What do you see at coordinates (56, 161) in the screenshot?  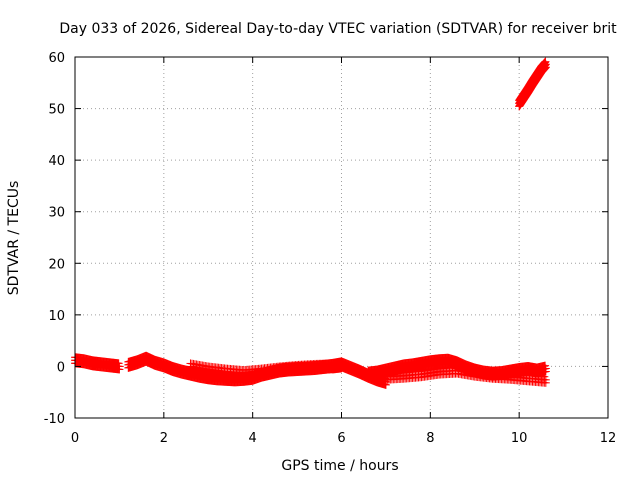 I see `y-tick-label: 40` at bounding box center [56, 161].